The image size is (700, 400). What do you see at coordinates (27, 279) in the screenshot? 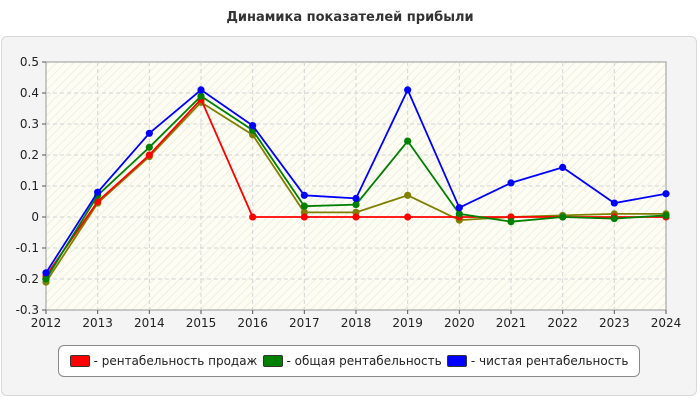
I see `y-tick-label: -0.2` at bounding box center [27, 279].